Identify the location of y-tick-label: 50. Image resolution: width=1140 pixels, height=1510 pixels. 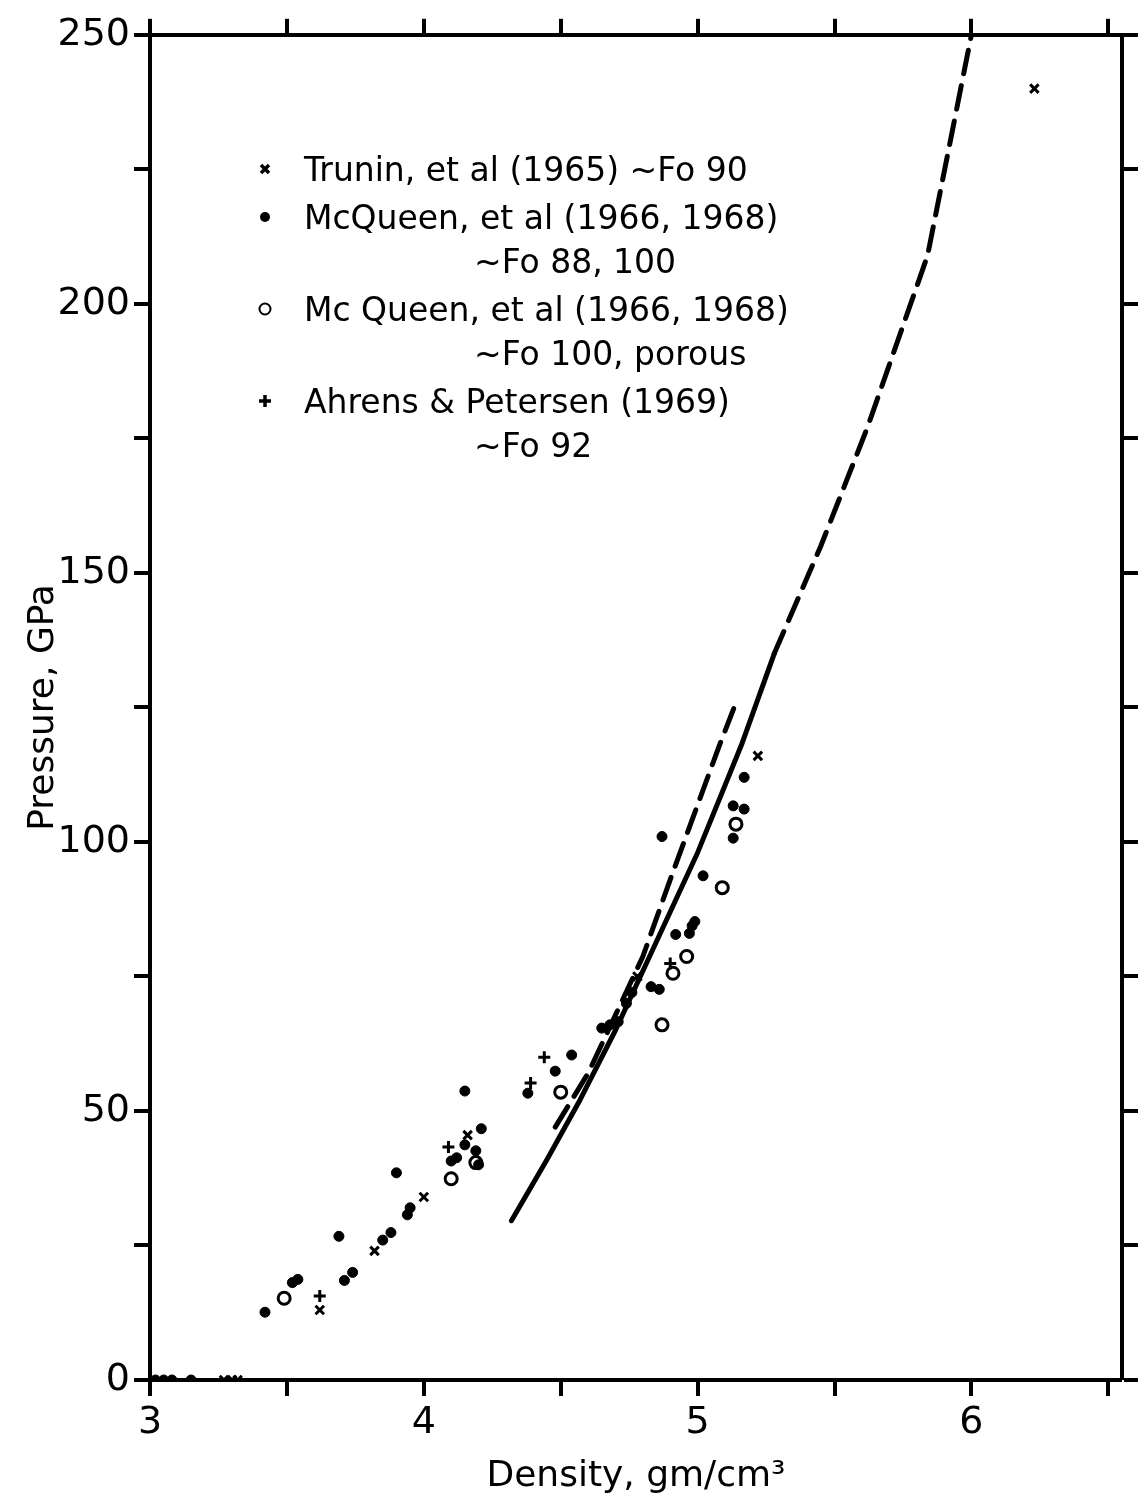
(105, 1107).